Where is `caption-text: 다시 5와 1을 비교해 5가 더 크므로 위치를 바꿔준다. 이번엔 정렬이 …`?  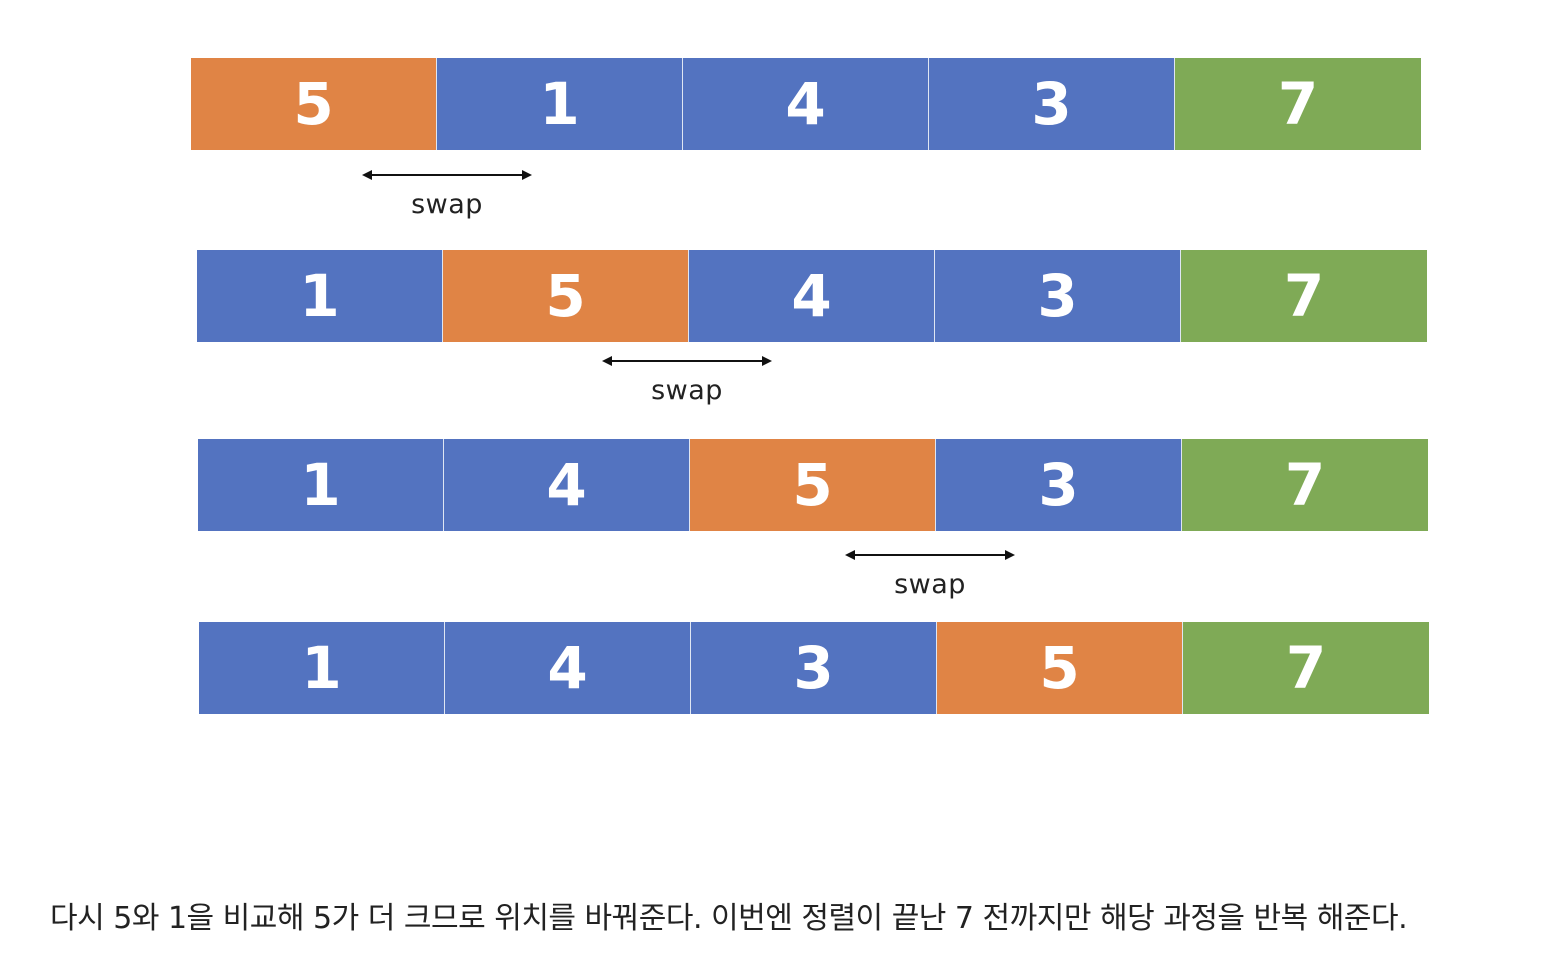
caption-text: 다시 5와 1을 비교해 5가 더 크므로 위치를 바꿔준다. 이번엔 정렬이 … is located at coordinates (729, 918).